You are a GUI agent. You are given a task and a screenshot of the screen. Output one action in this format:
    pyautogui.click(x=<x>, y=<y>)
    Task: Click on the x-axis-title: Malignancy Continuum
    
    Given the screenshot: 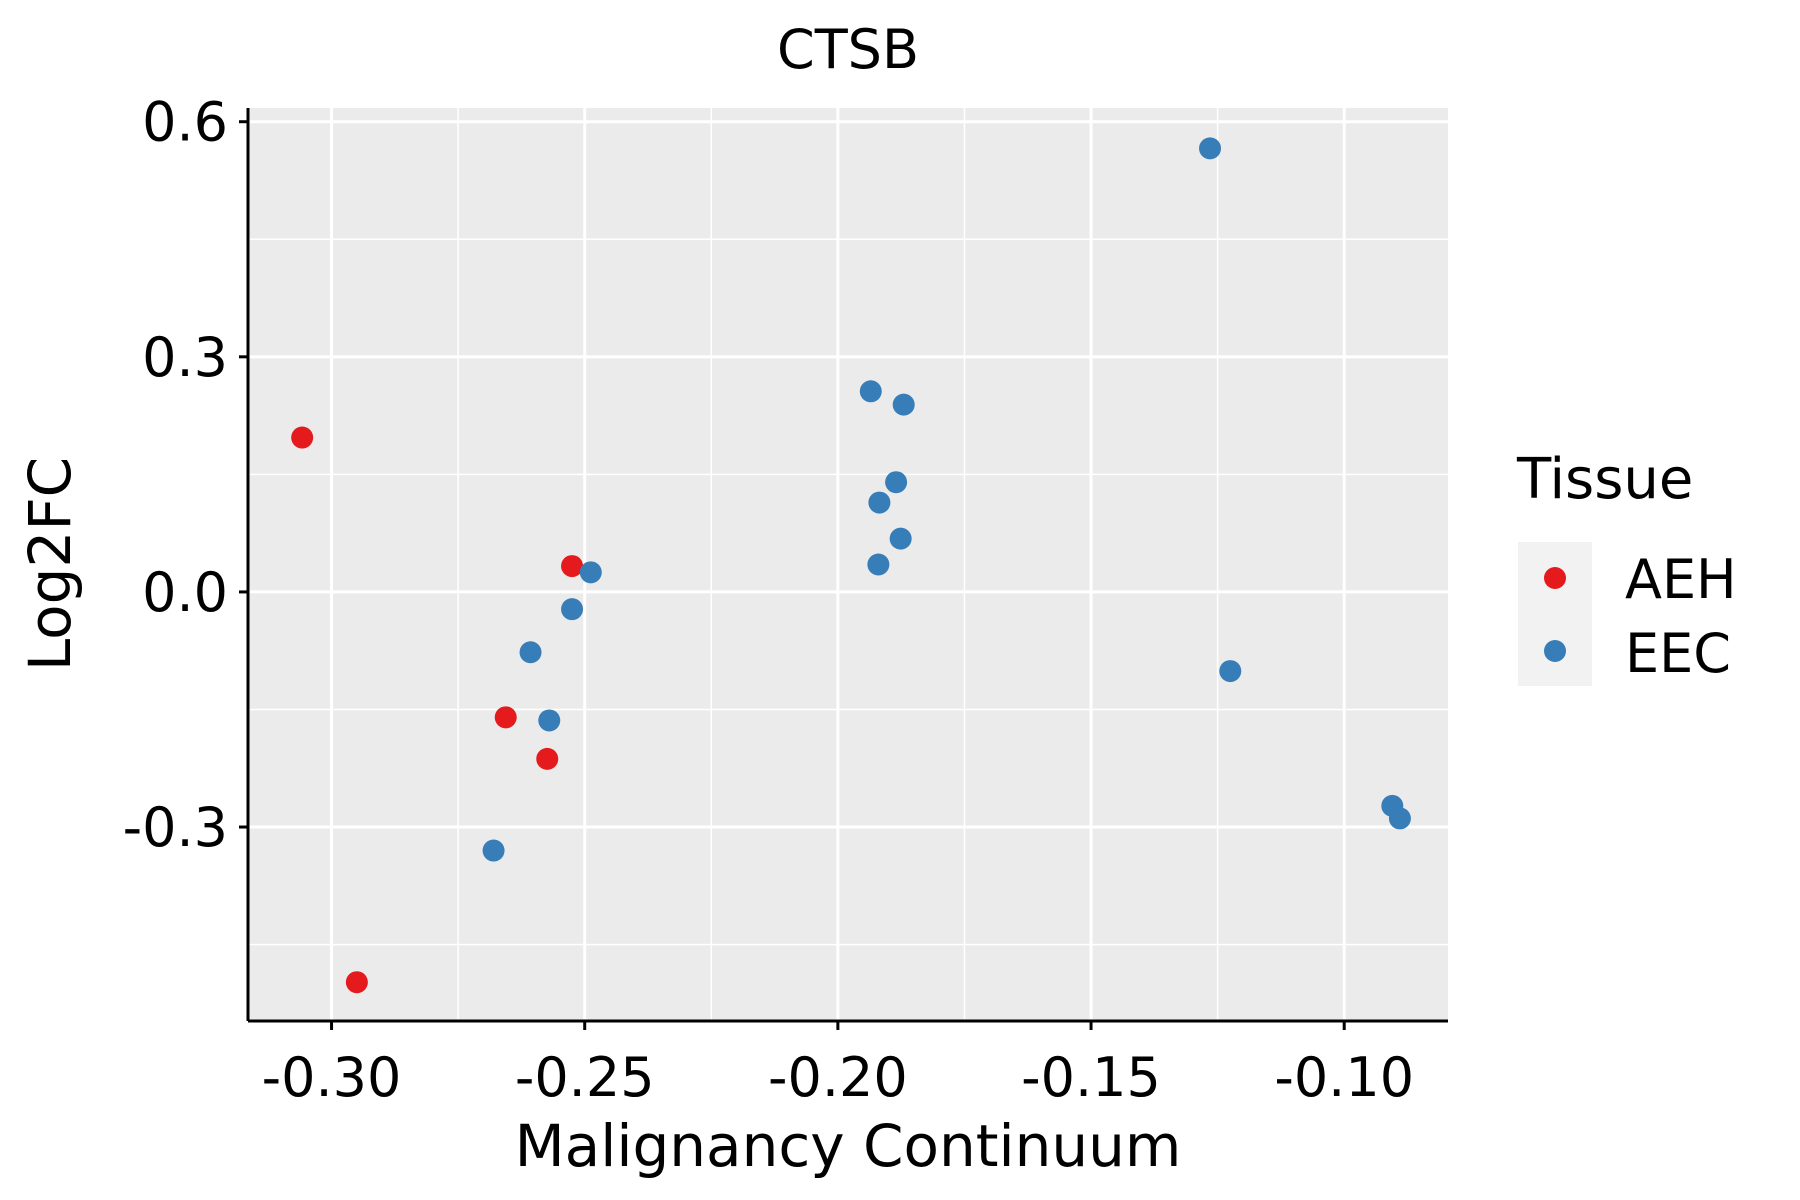 What is the action you would take?
    pyautogui.click(x=848, y=1146)
    